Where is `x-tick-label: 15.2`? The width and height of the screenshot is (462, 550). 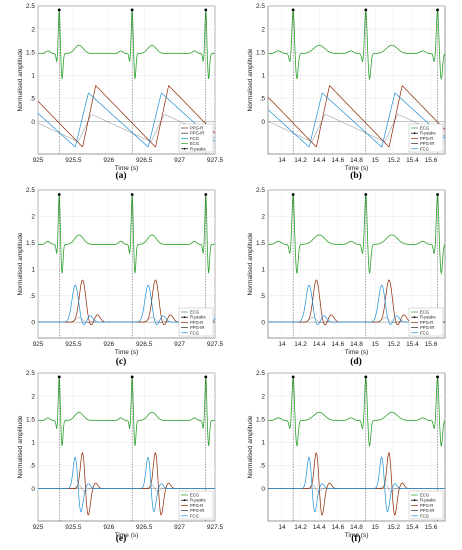
x-tick-label: 15.2 is located at coordinates (393, 527).